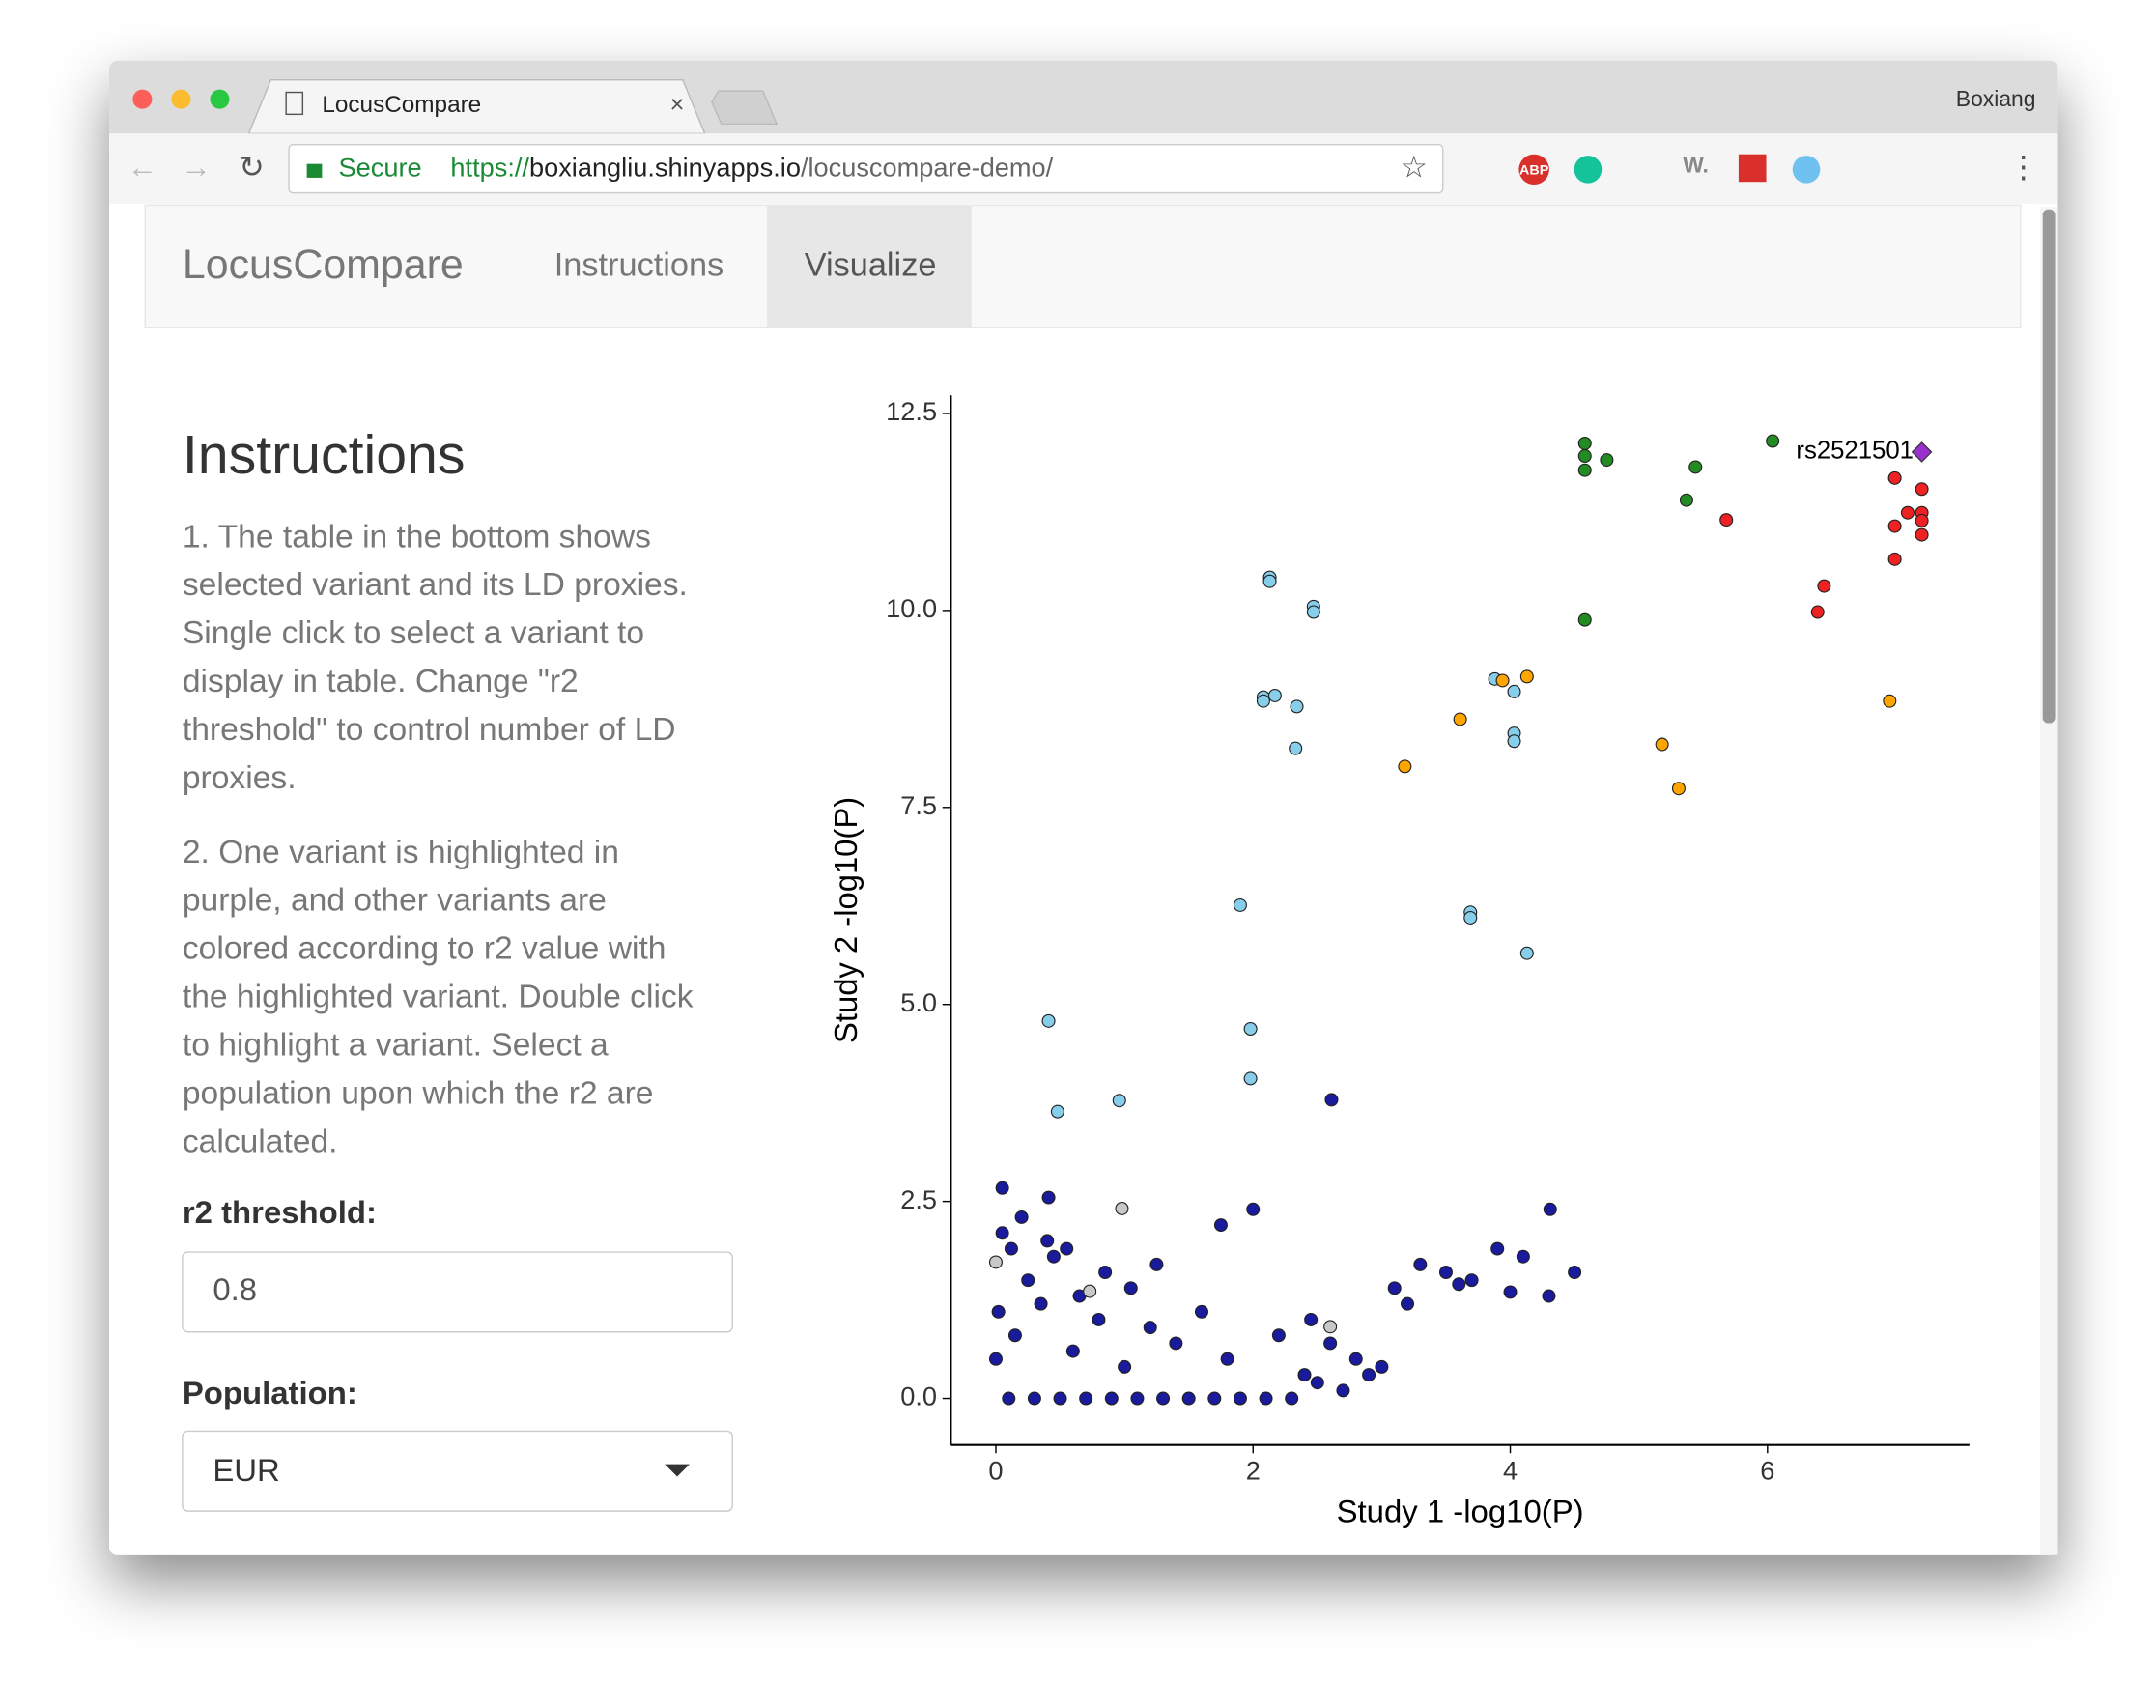  What do you see at coordinates (246, 1470) in the screenshot?
I see `select-value: EUR` at bounding box center [246, 1470].